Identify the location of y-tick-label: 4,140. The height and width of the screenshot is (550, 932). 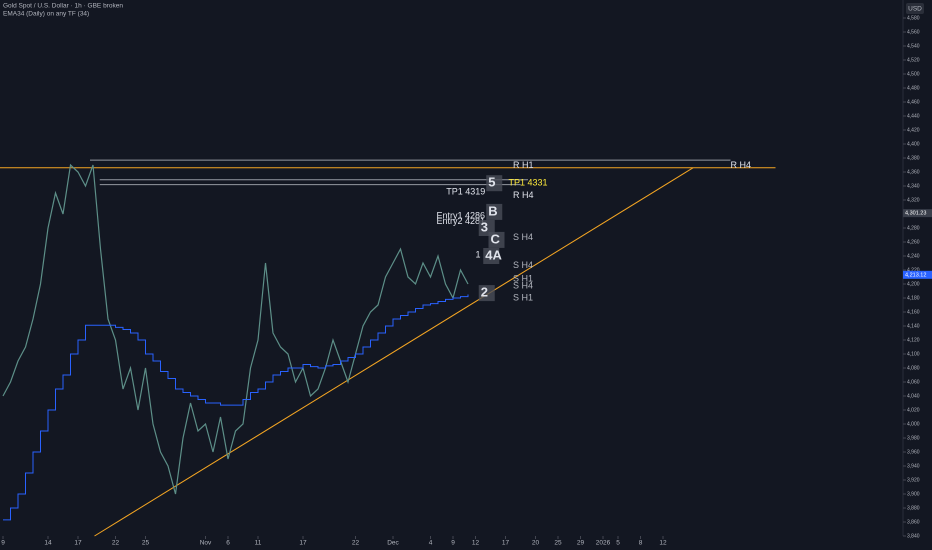
(913, 326).